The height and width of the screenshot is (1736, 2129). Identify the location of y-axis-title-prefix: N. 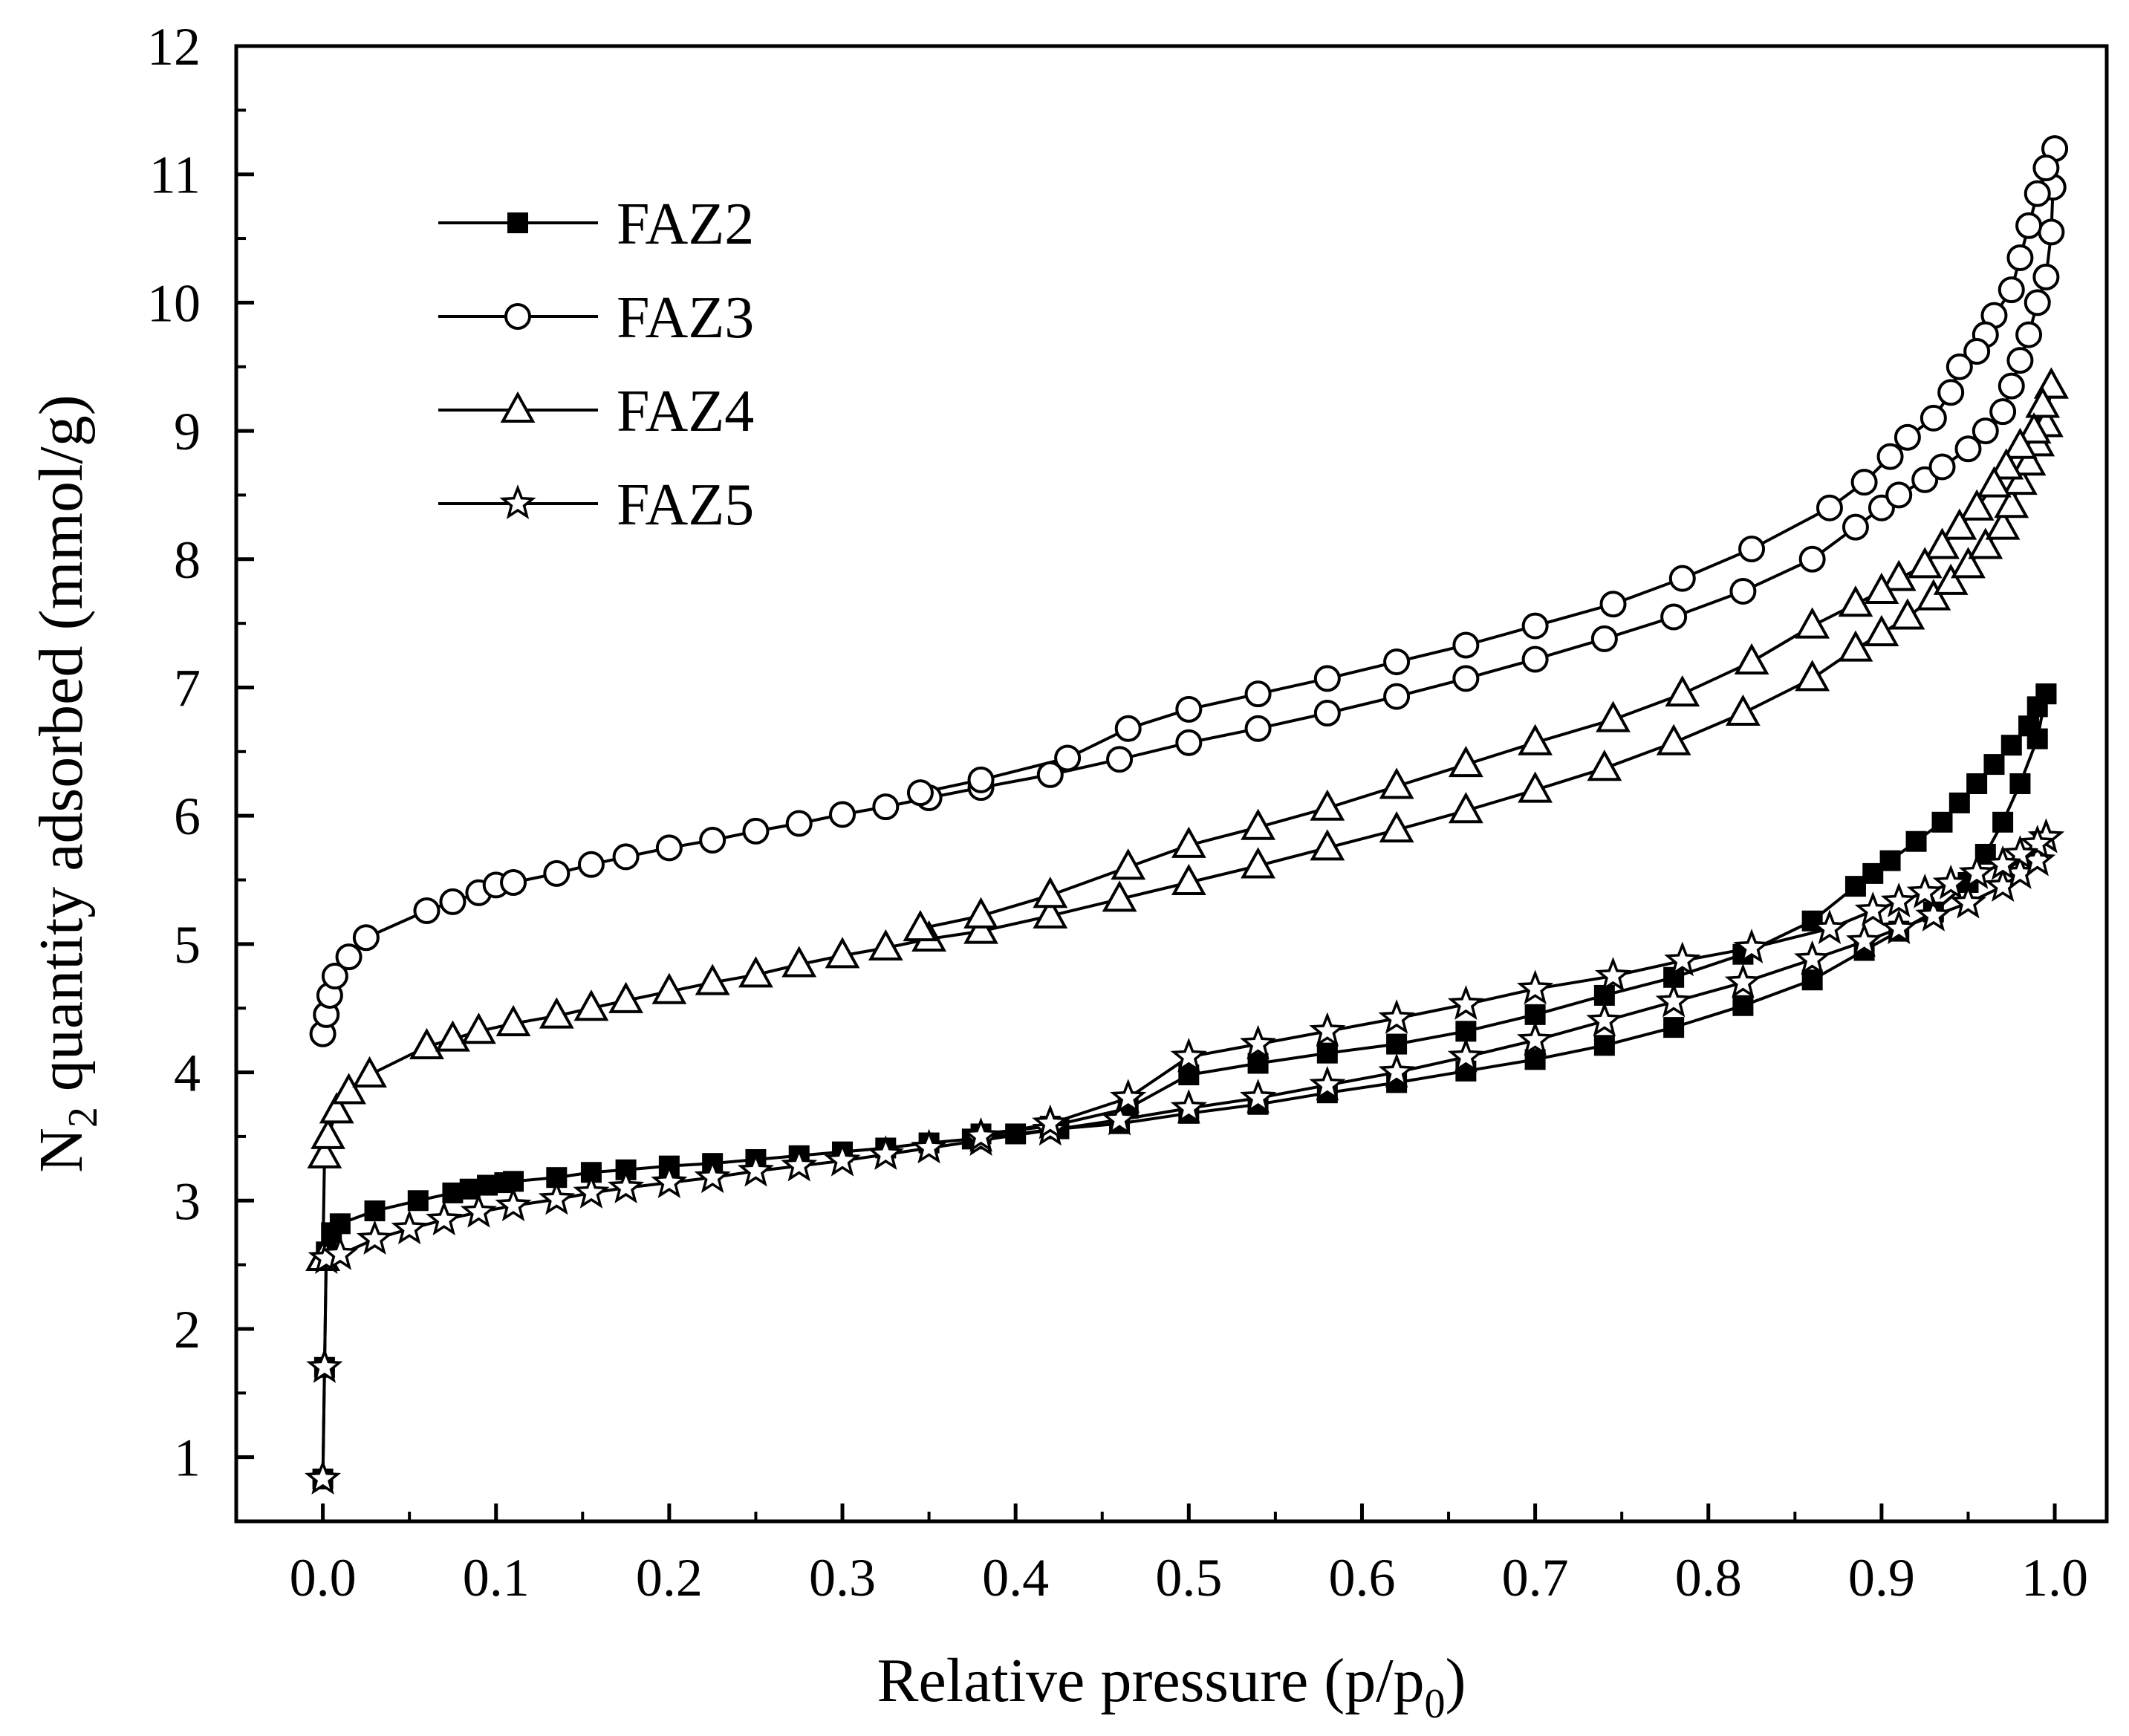
(61, 1150).